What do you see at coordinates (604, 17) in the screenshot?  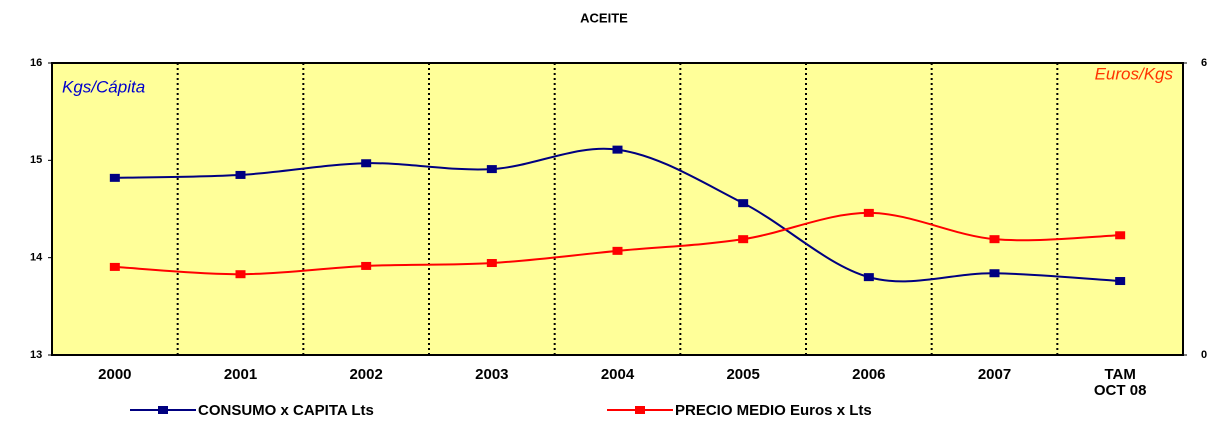 I see `chart-title: ACEITE` at bounding box center [604, 17].